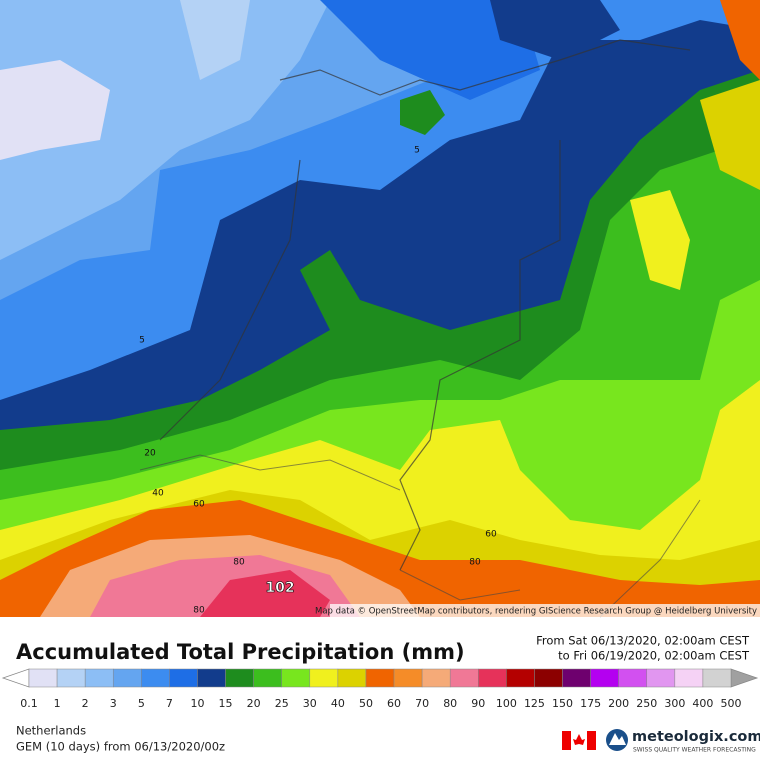  I want to click on logo, so click(617, 740).